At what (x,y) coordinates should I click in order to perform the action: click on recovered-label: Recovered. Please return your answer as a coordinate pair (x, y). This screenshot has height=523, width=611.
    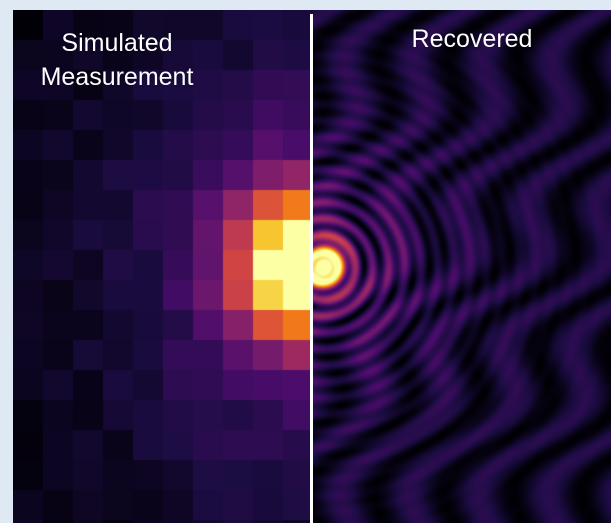
    Looking at the image, I should click on (472, 39).